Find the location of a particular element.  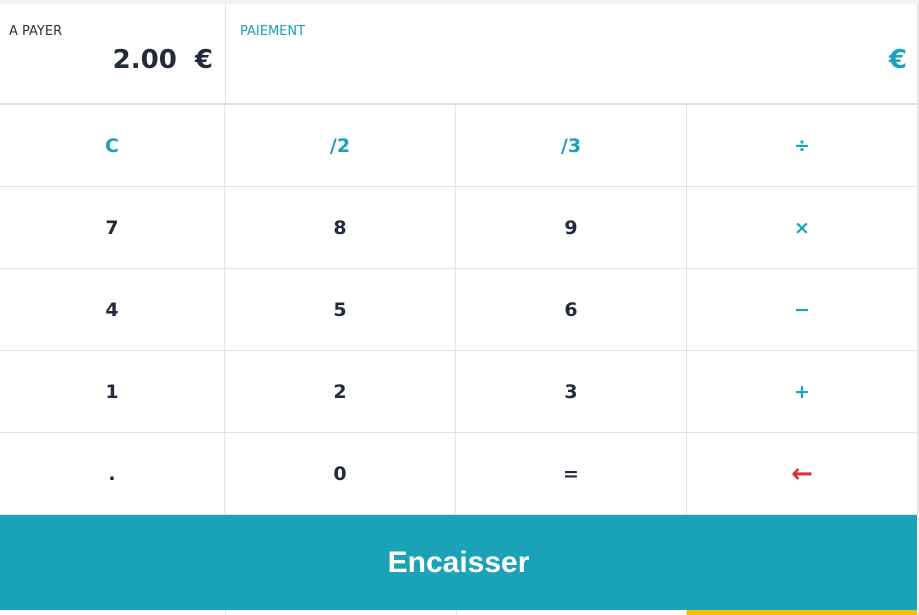

key-label: 2 is located at coordinates (340, 391).